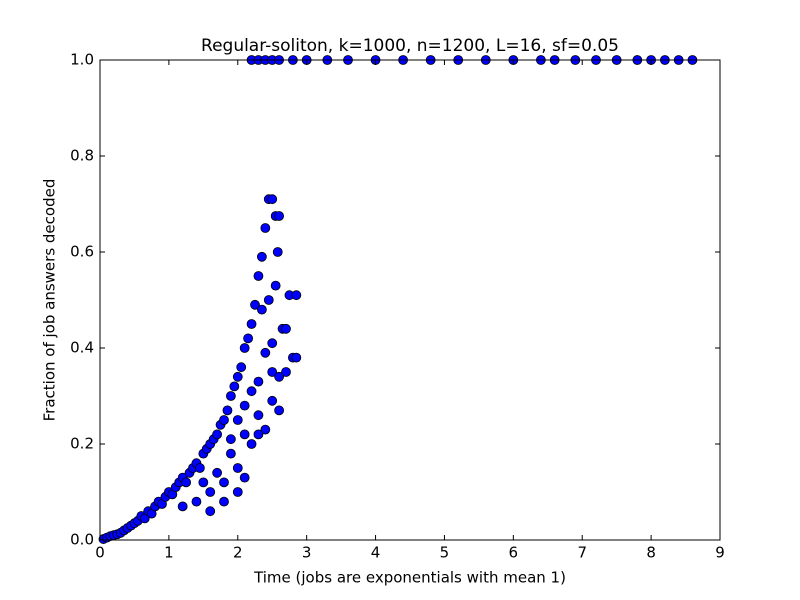 This screenshot has width=800, height=600. What do you see at coordinates (582, 553) in the screenshot?
I see `x-tick-label: 7` at bounding box center [582, 553].